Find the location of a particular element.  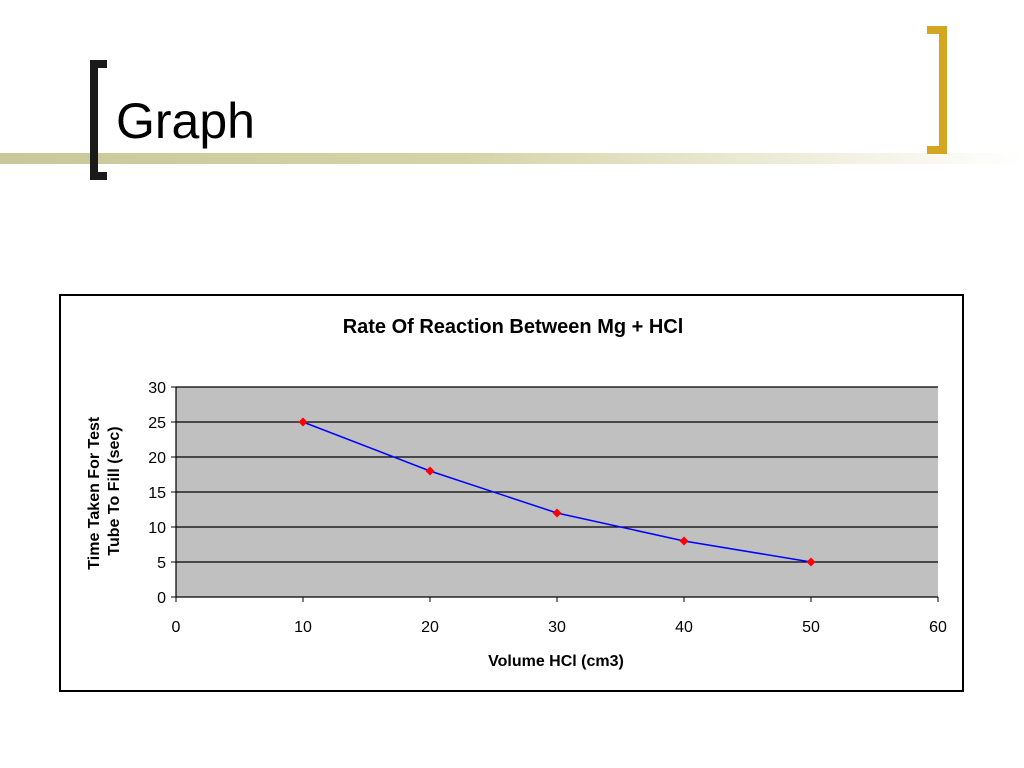

y-axis-label-line-1: Time Taken For Test is located at coordinates (94, 493).